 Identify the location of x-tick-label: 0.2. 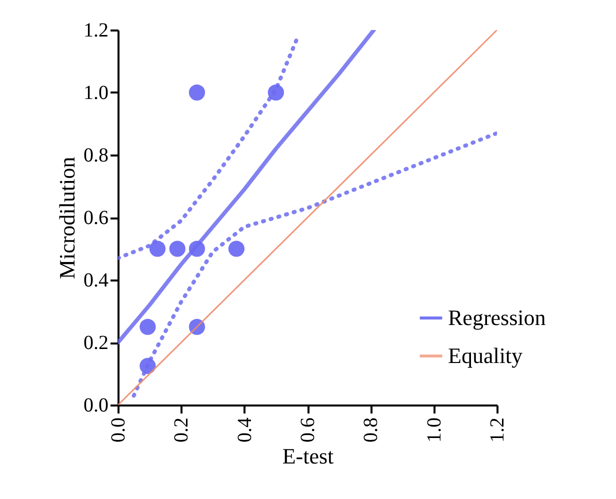
(181, 430).